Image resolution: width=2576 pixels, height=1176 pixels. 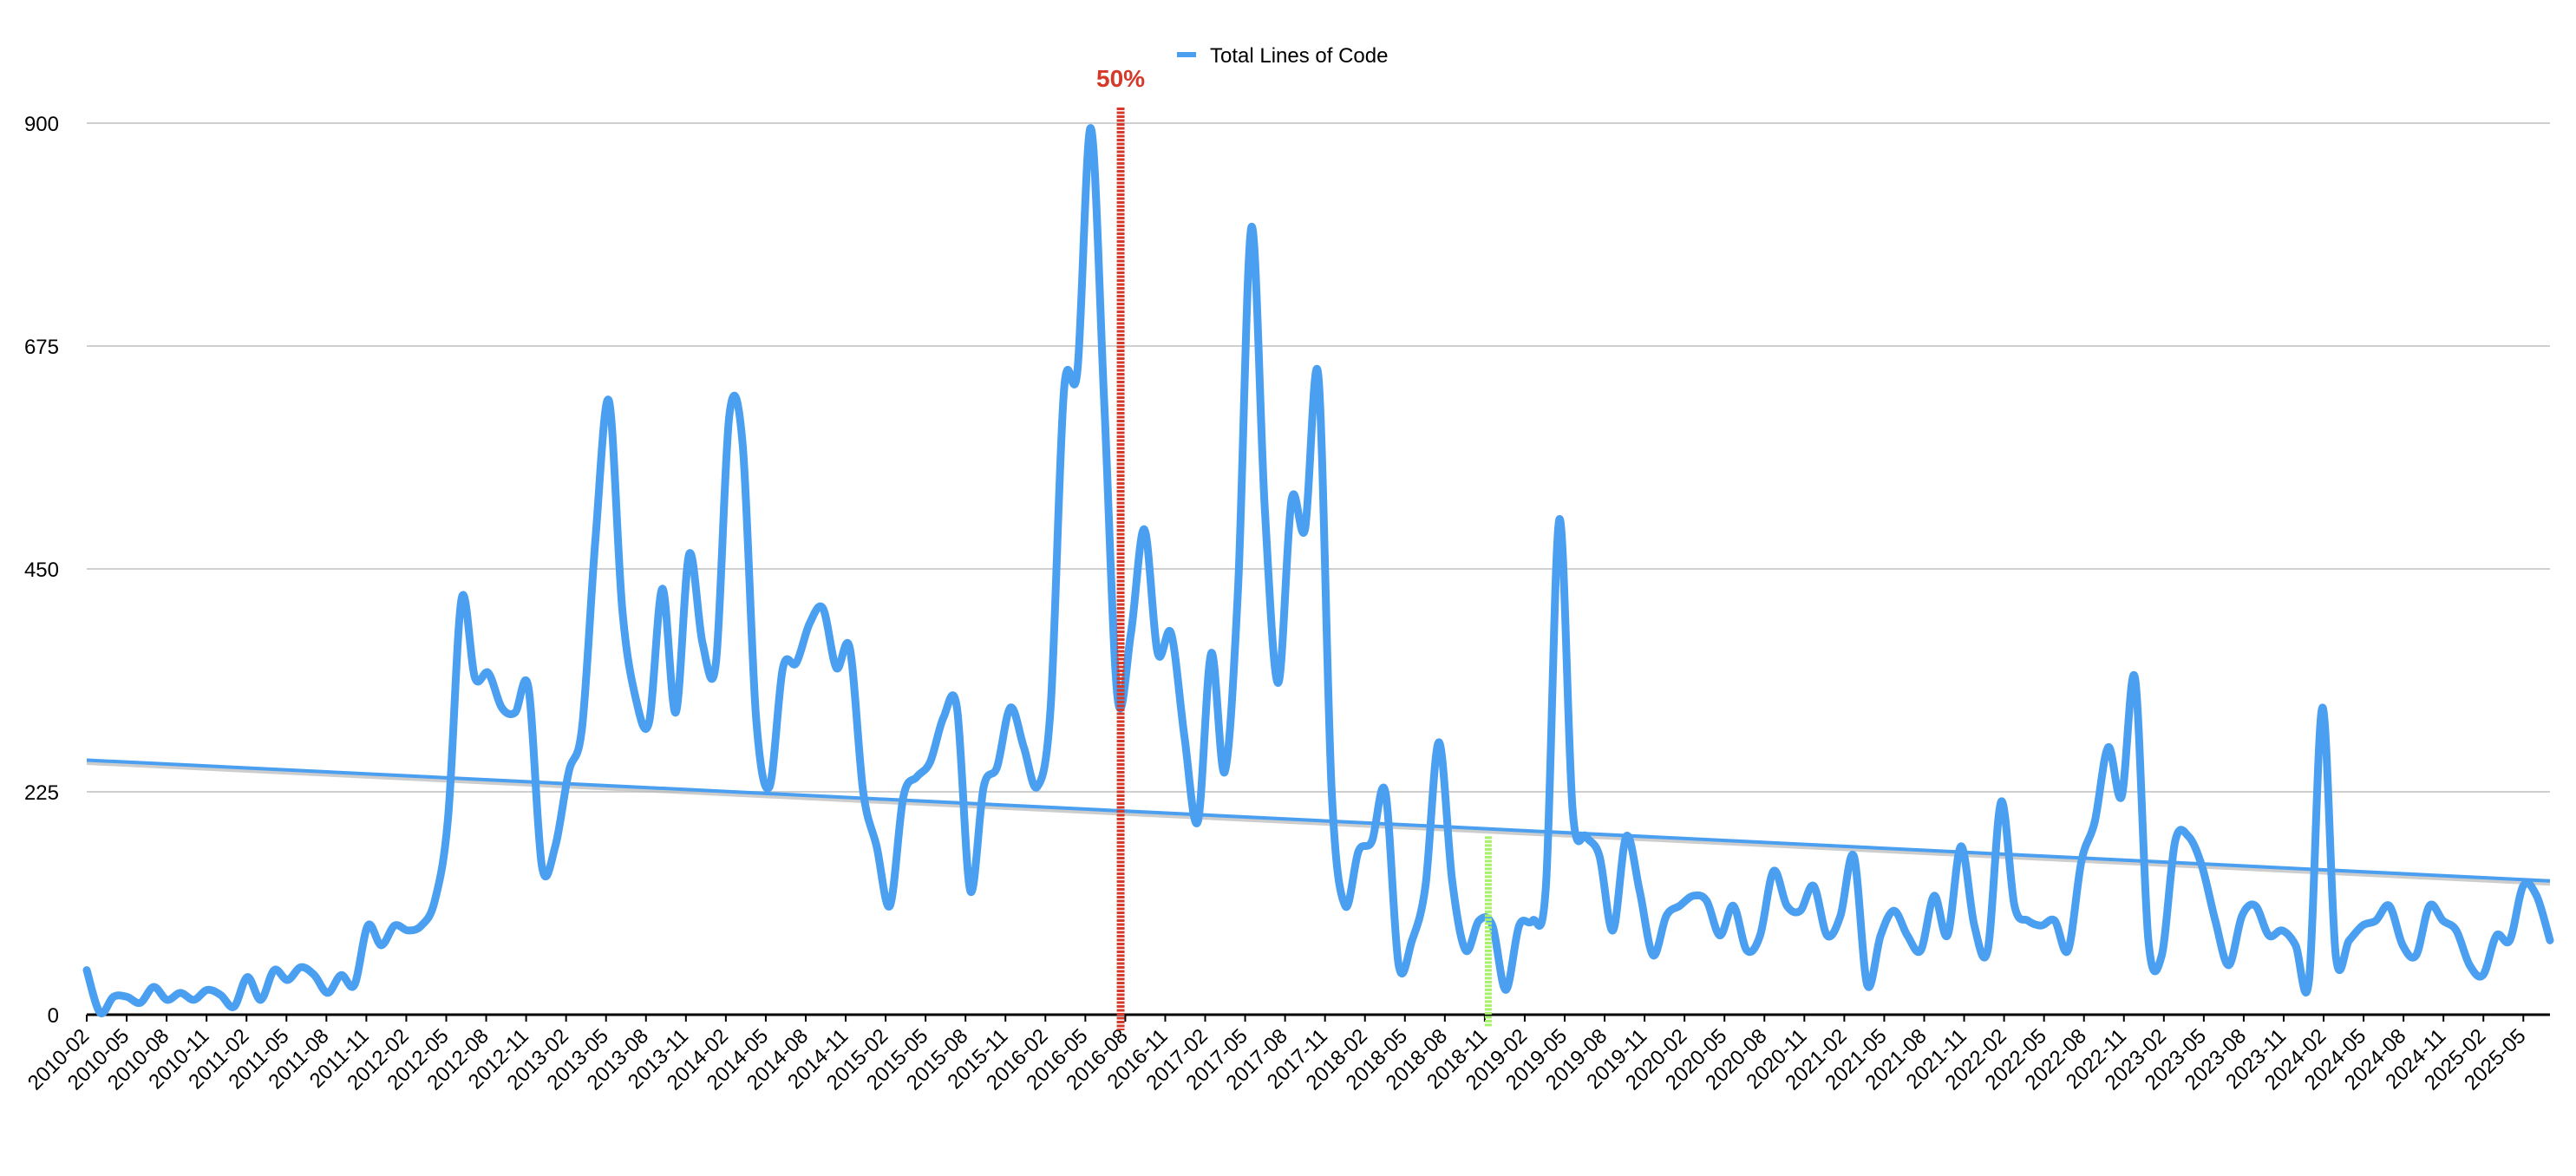 I want to click on y-axis-ticks: 0 225 450 675 900, so click(x=41, y=570).